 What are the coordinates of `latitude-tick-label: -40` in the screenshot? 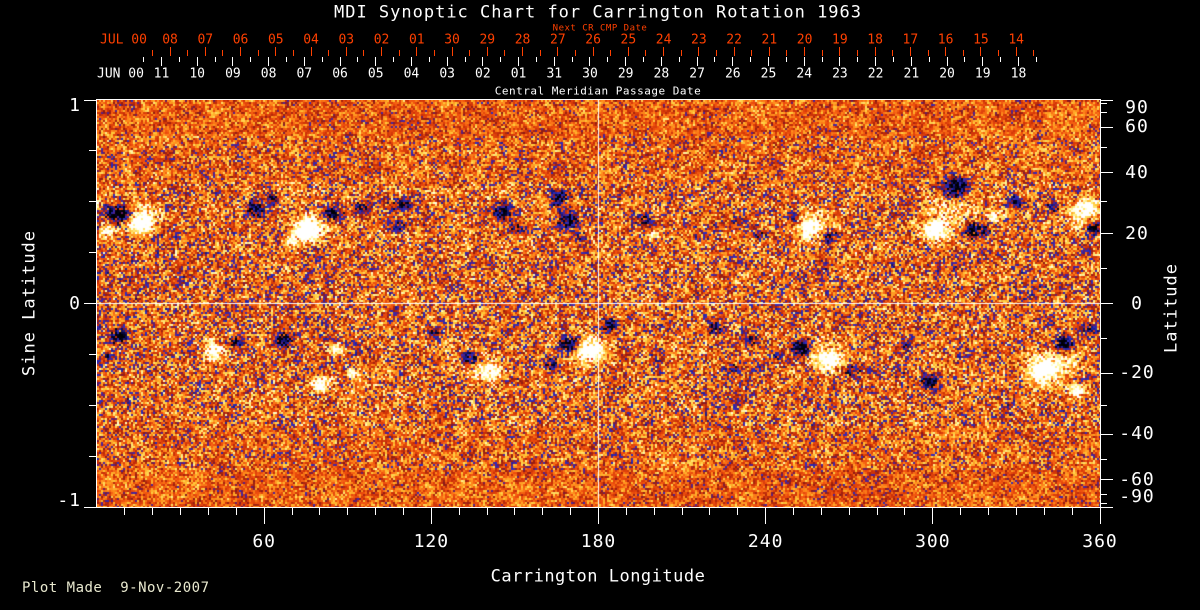 It's located at (1137, 434).